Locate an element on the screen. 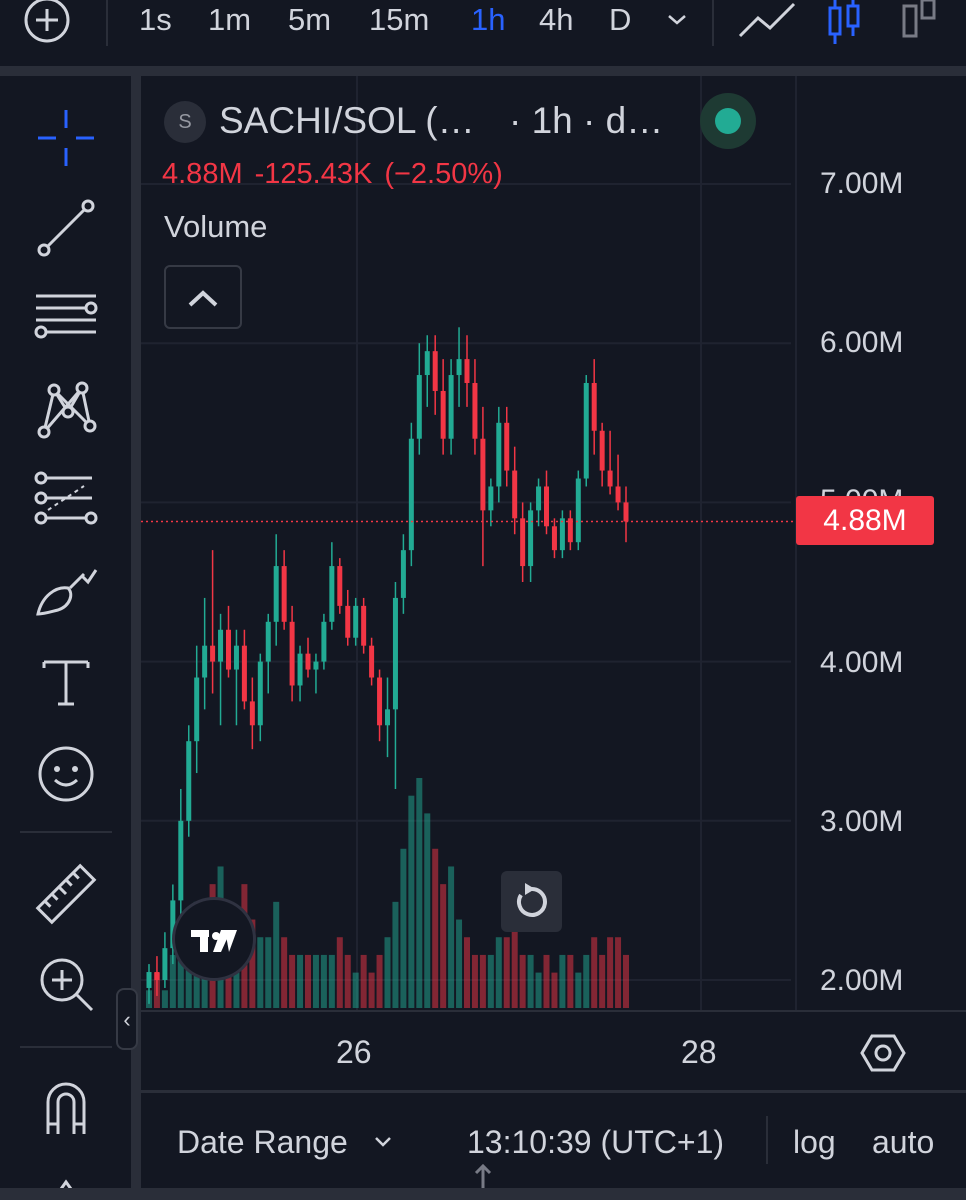  x-axis-label: 26 is located at coordinates (354, 1052).